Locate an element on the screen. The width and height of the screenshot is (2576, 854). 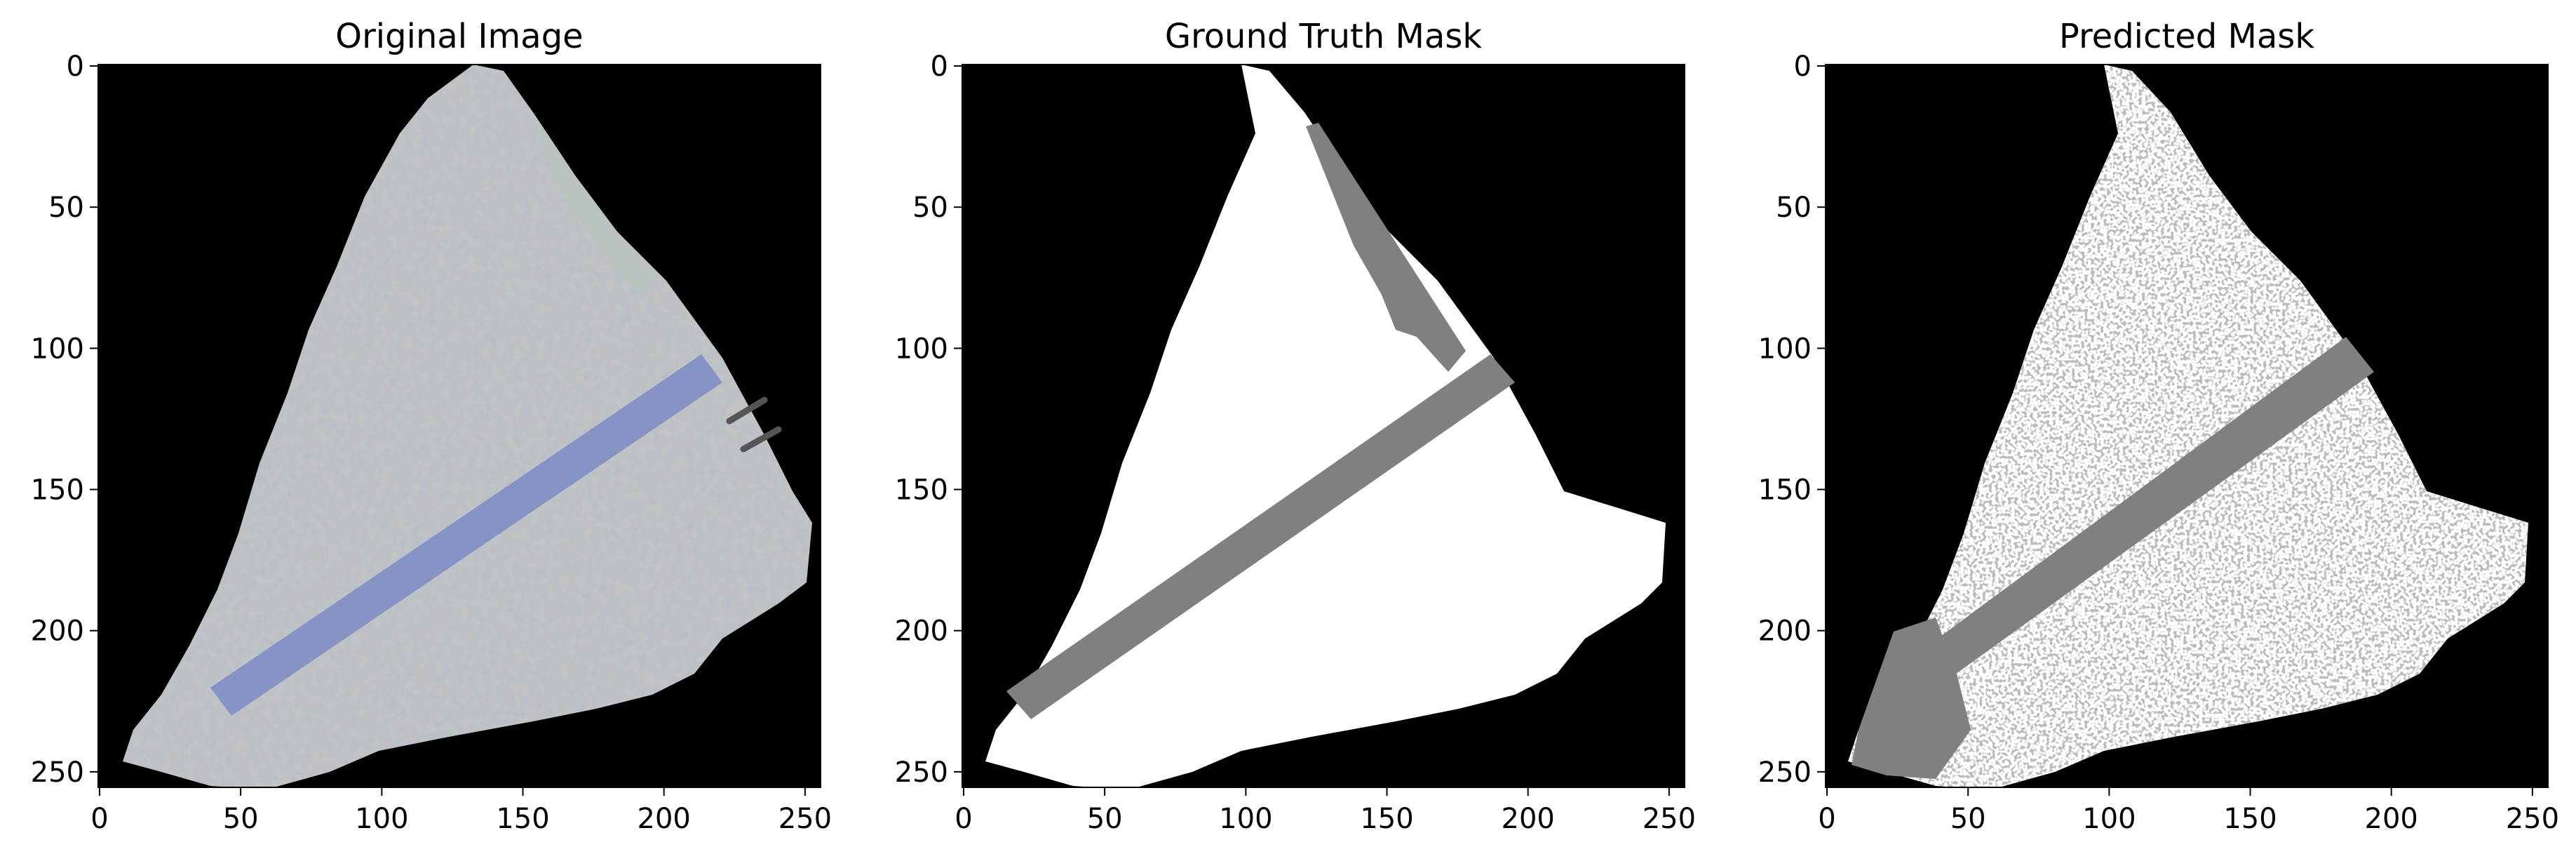
fragment-greenish-edge is located at coordinates (596, 203).